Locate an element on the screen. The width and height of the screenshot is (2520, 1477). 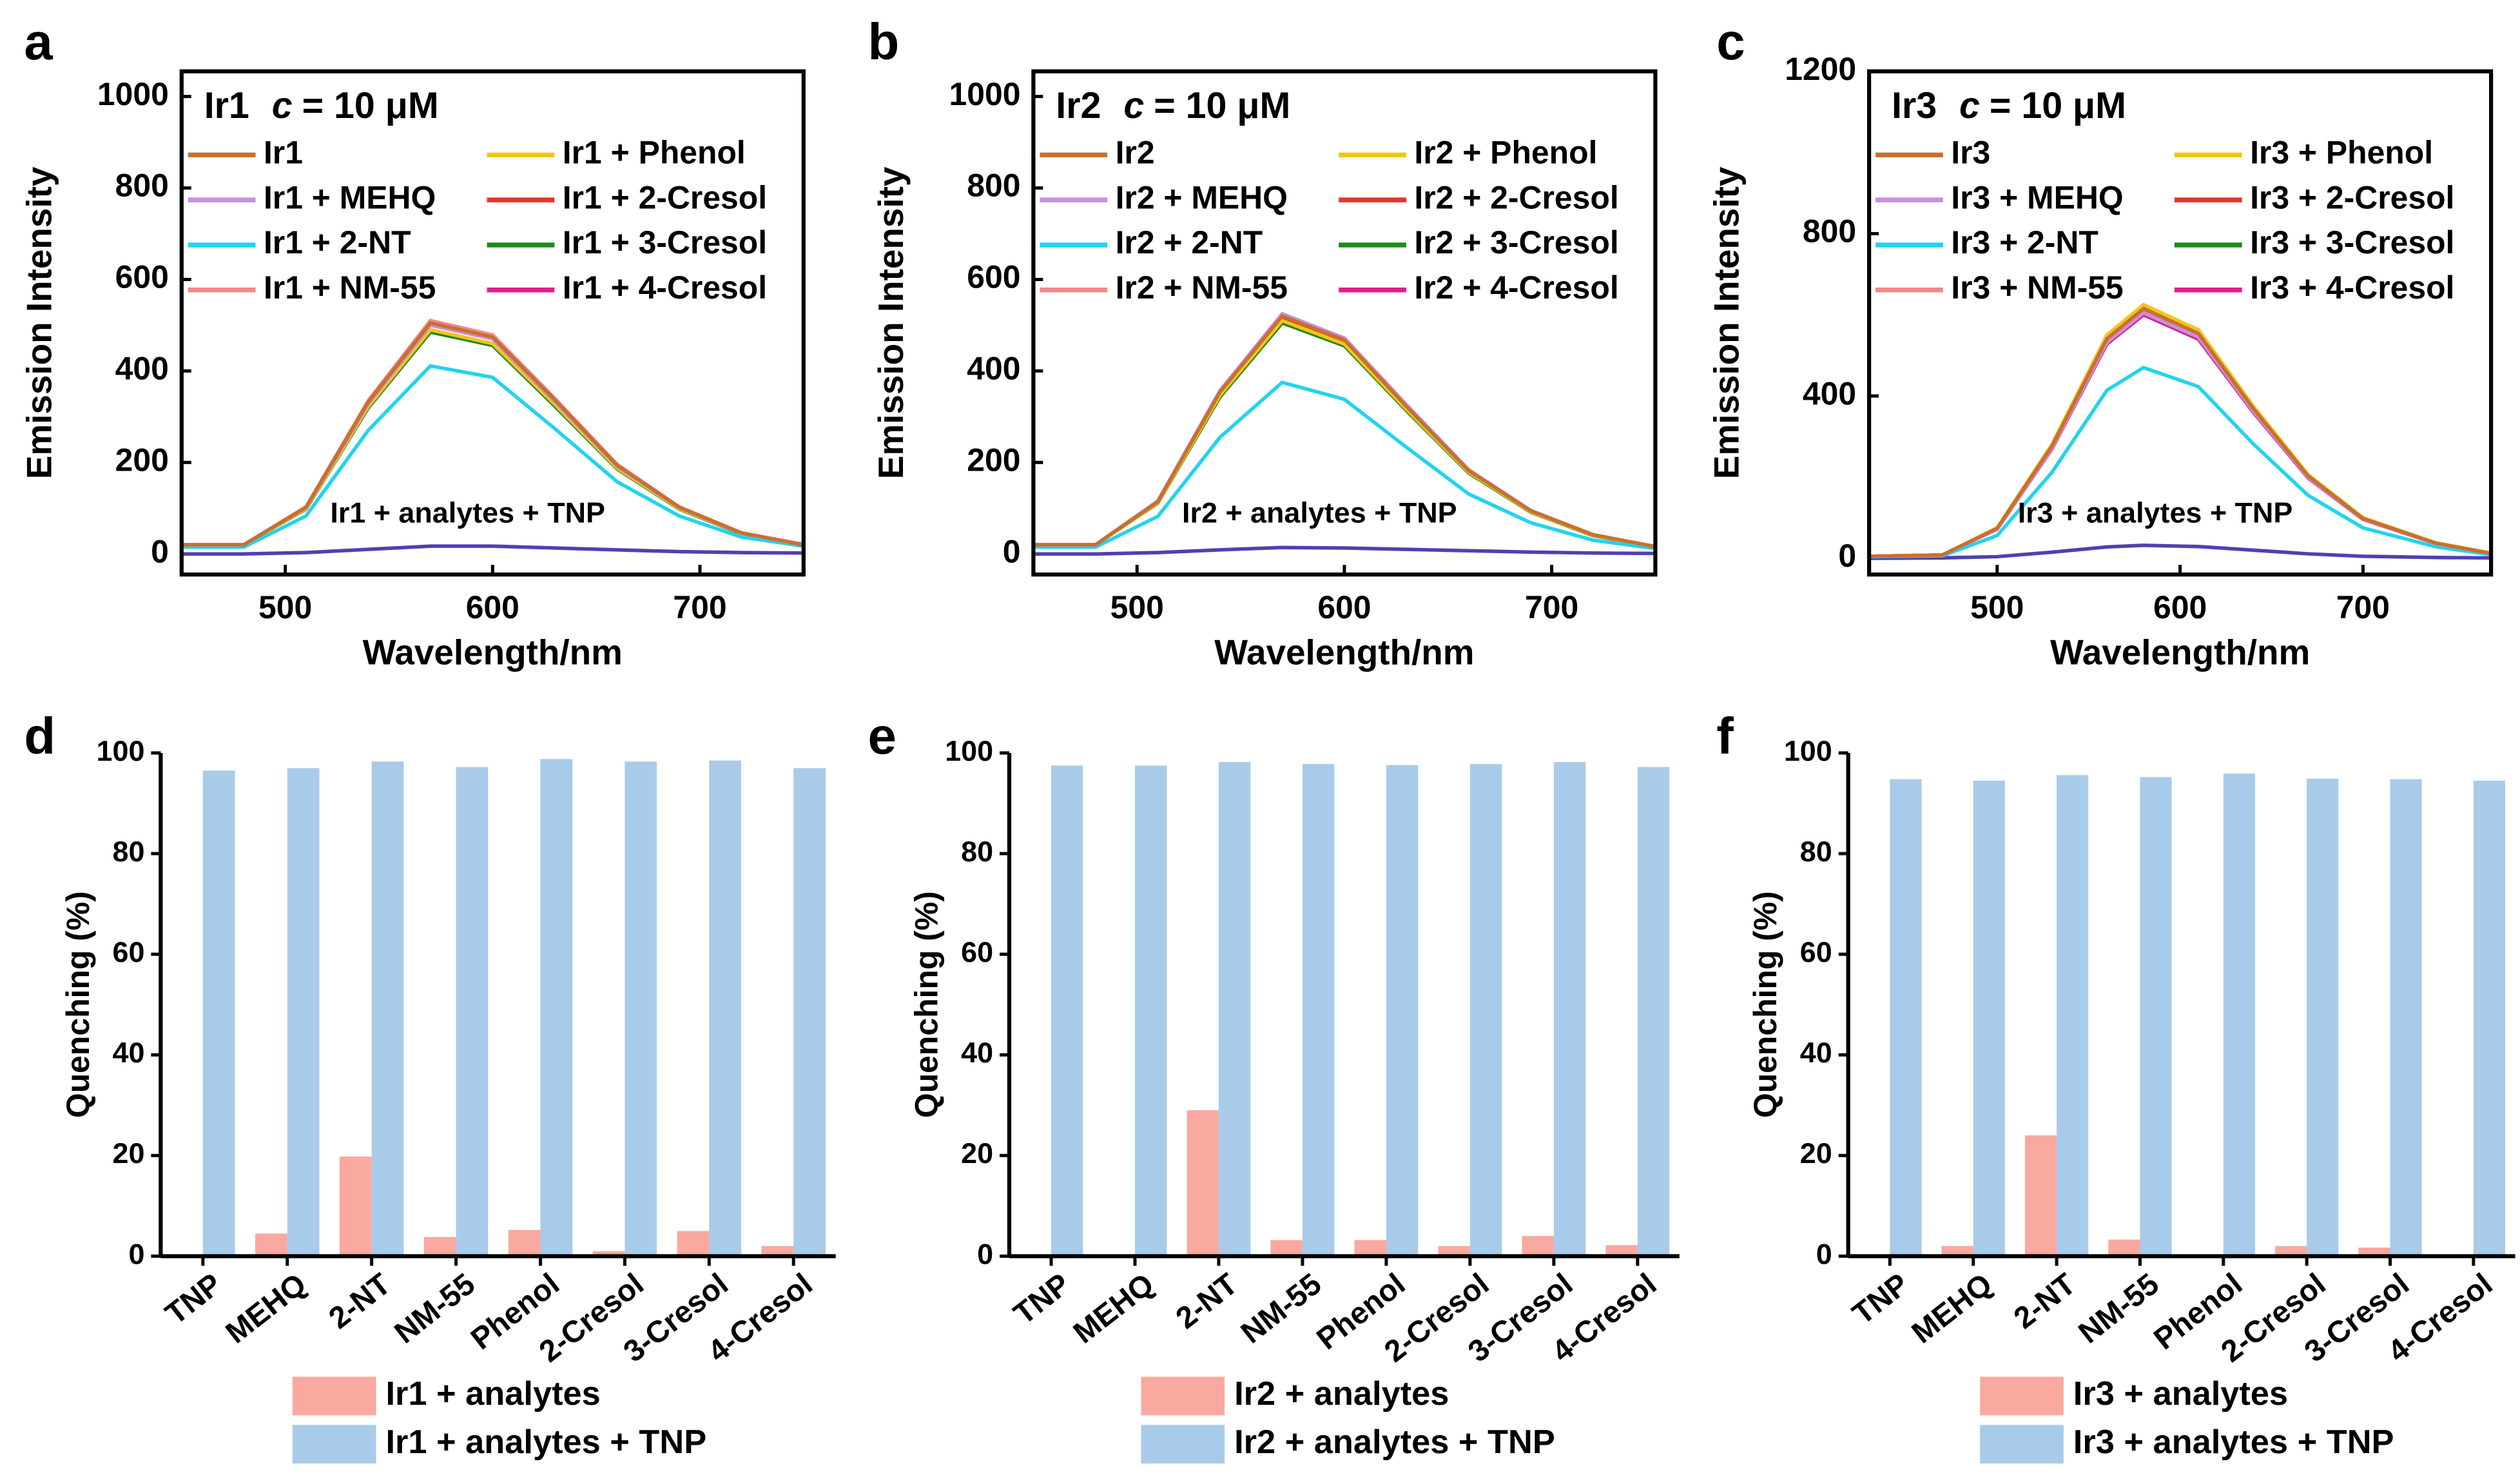
panel-label: c is located at coordinates (1730, 41).